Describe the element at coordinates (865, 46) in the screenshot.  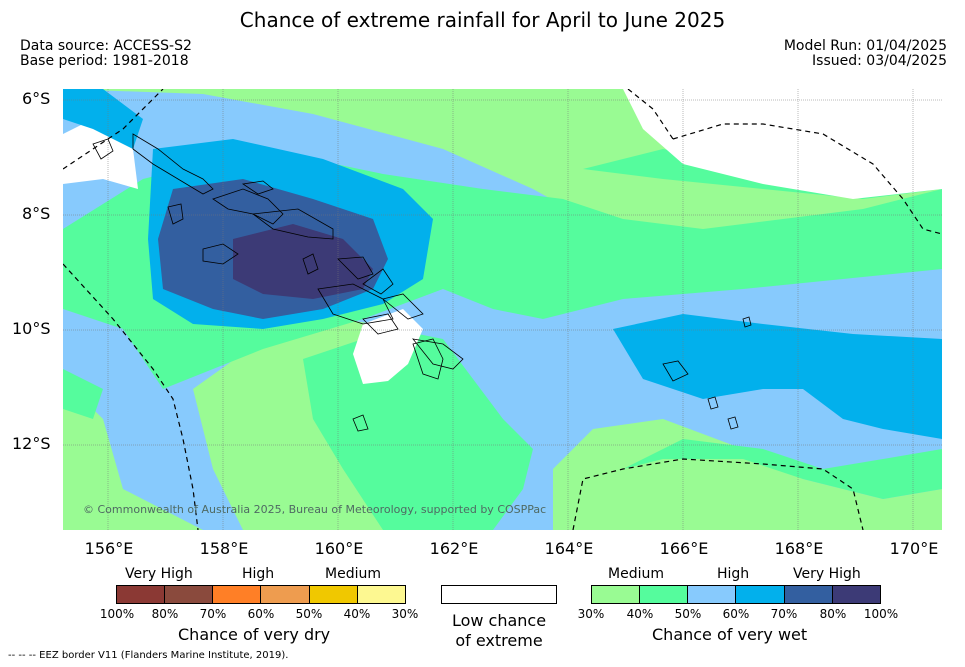
I see `model-run-label: Model Run: 01/04/2025` at that location.